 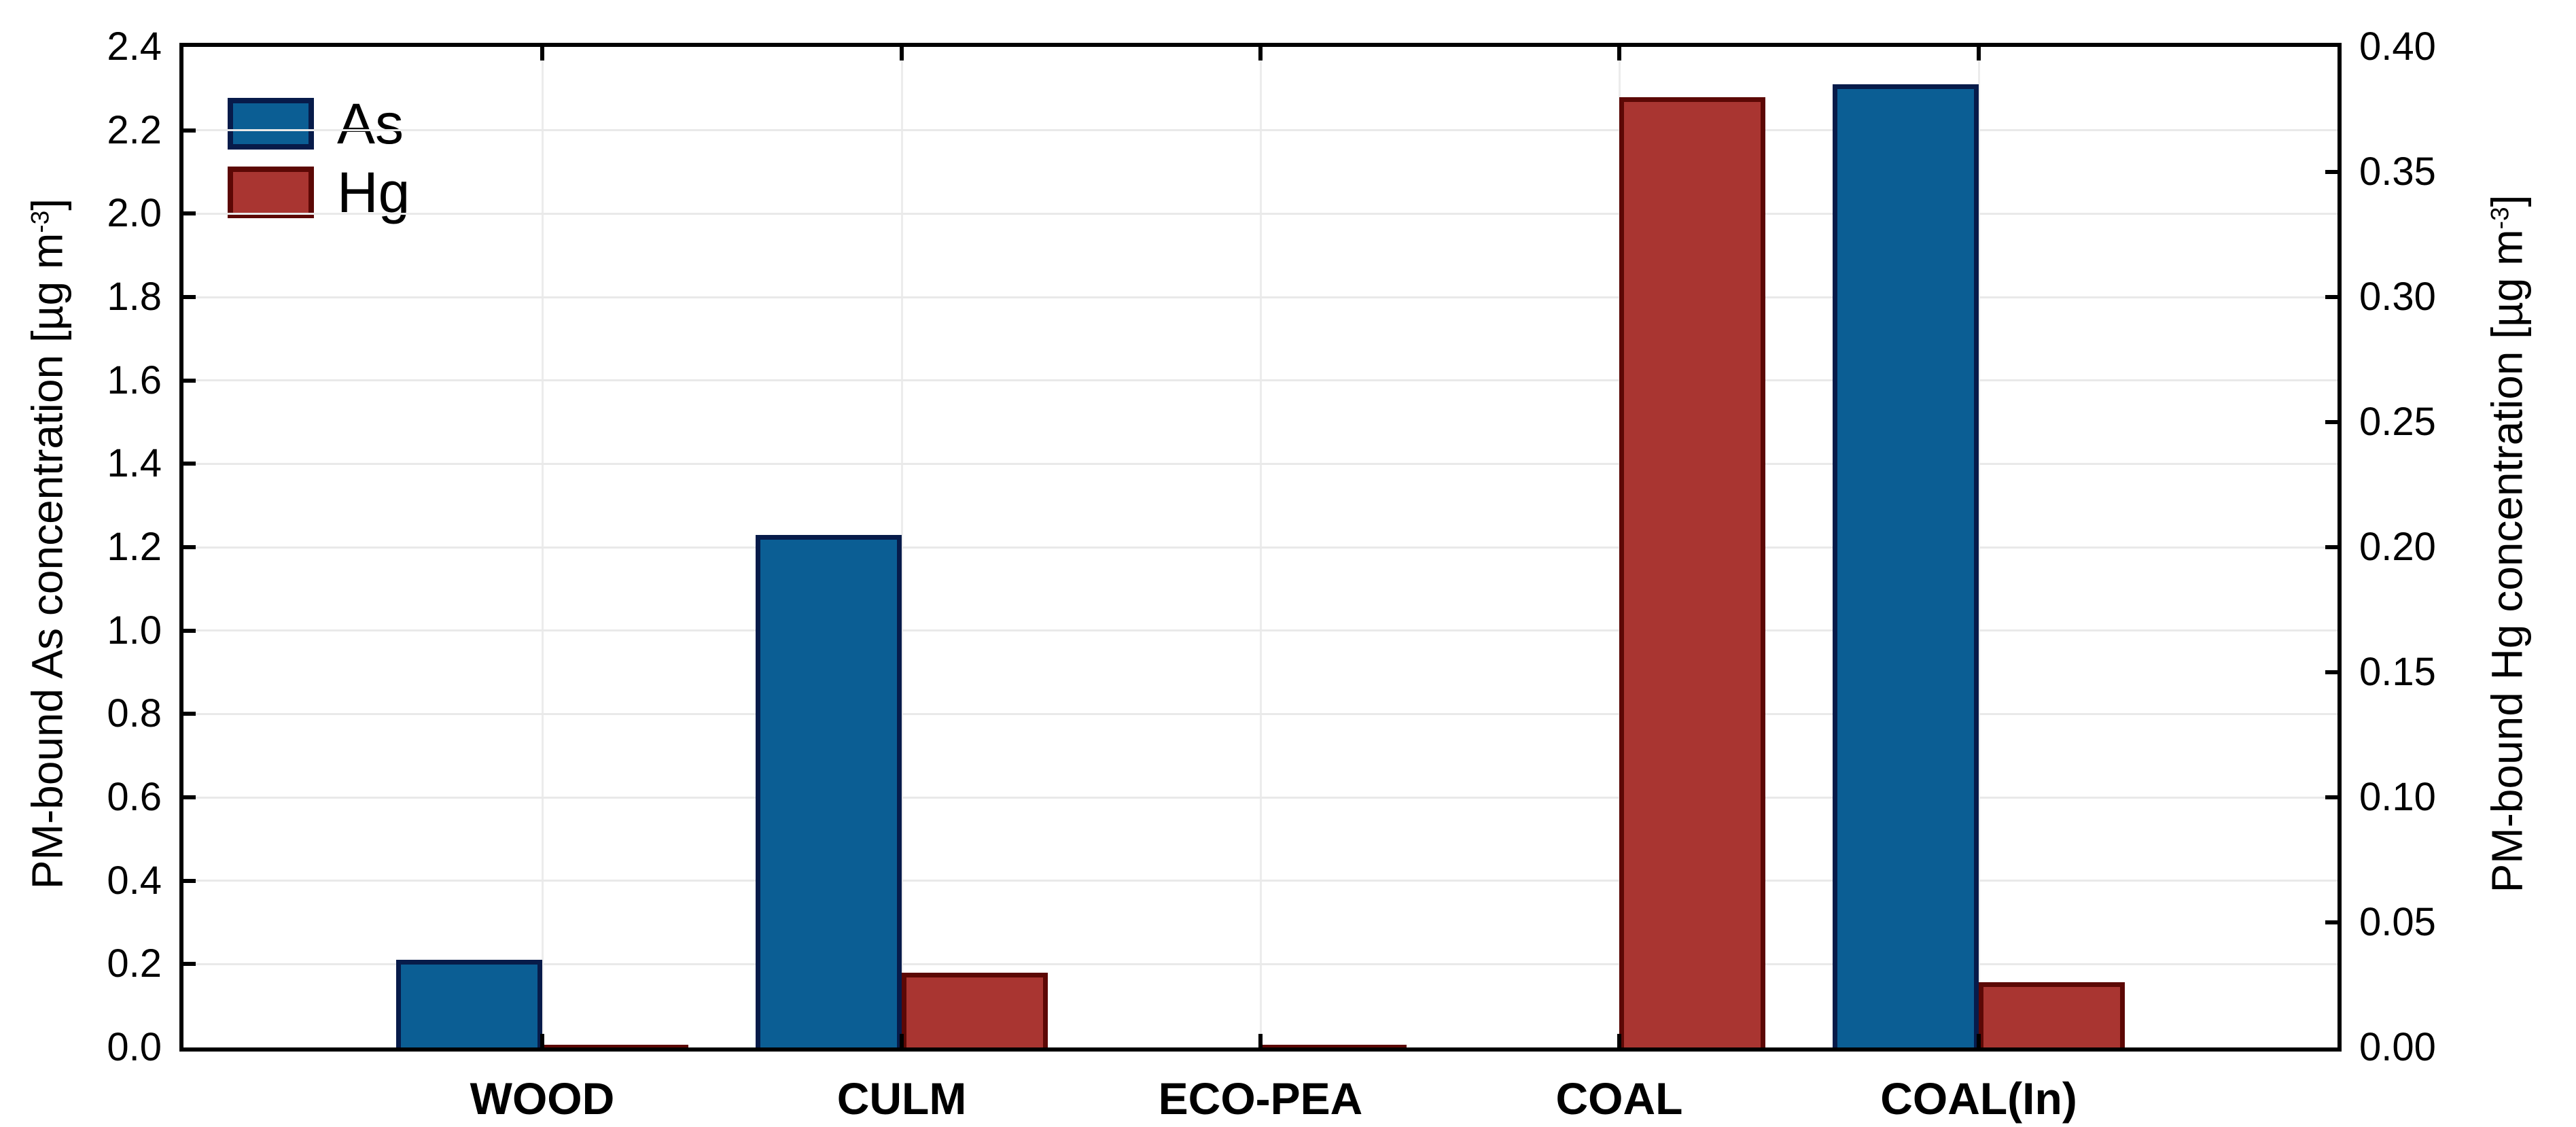 I want to click on legend-swatch-hg, so click(x=271, y=192).